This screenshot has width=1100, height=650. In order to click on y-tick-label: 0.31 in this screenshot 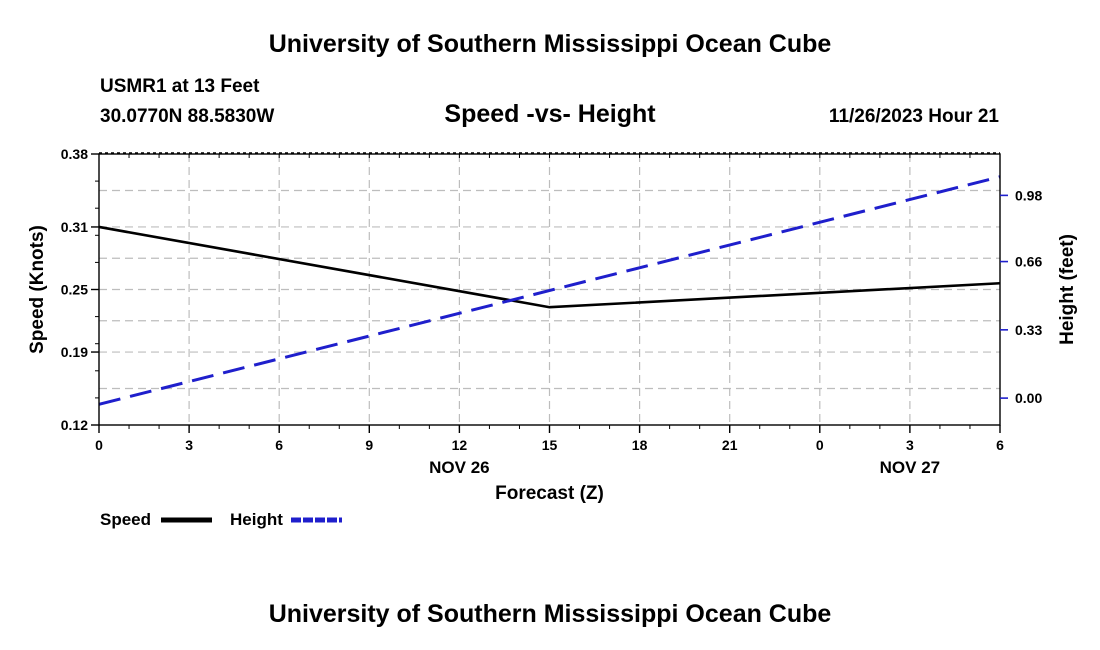, I will do `click(74, 227)`.